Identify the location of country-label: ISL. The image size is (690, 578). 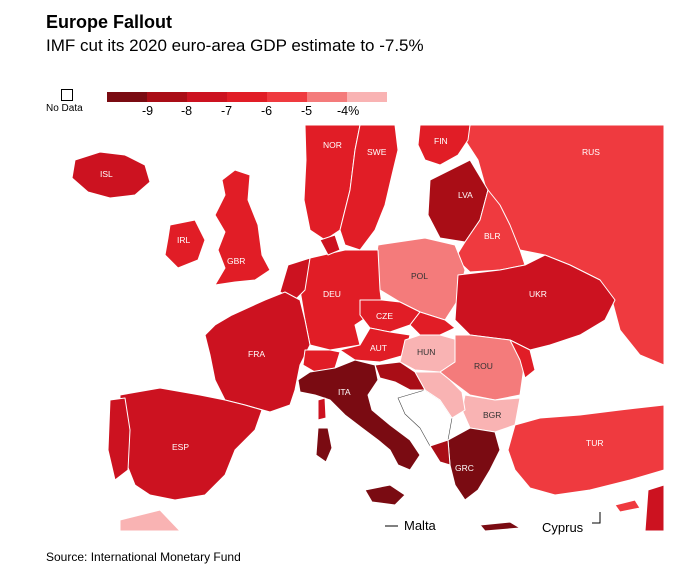
(106, 174).